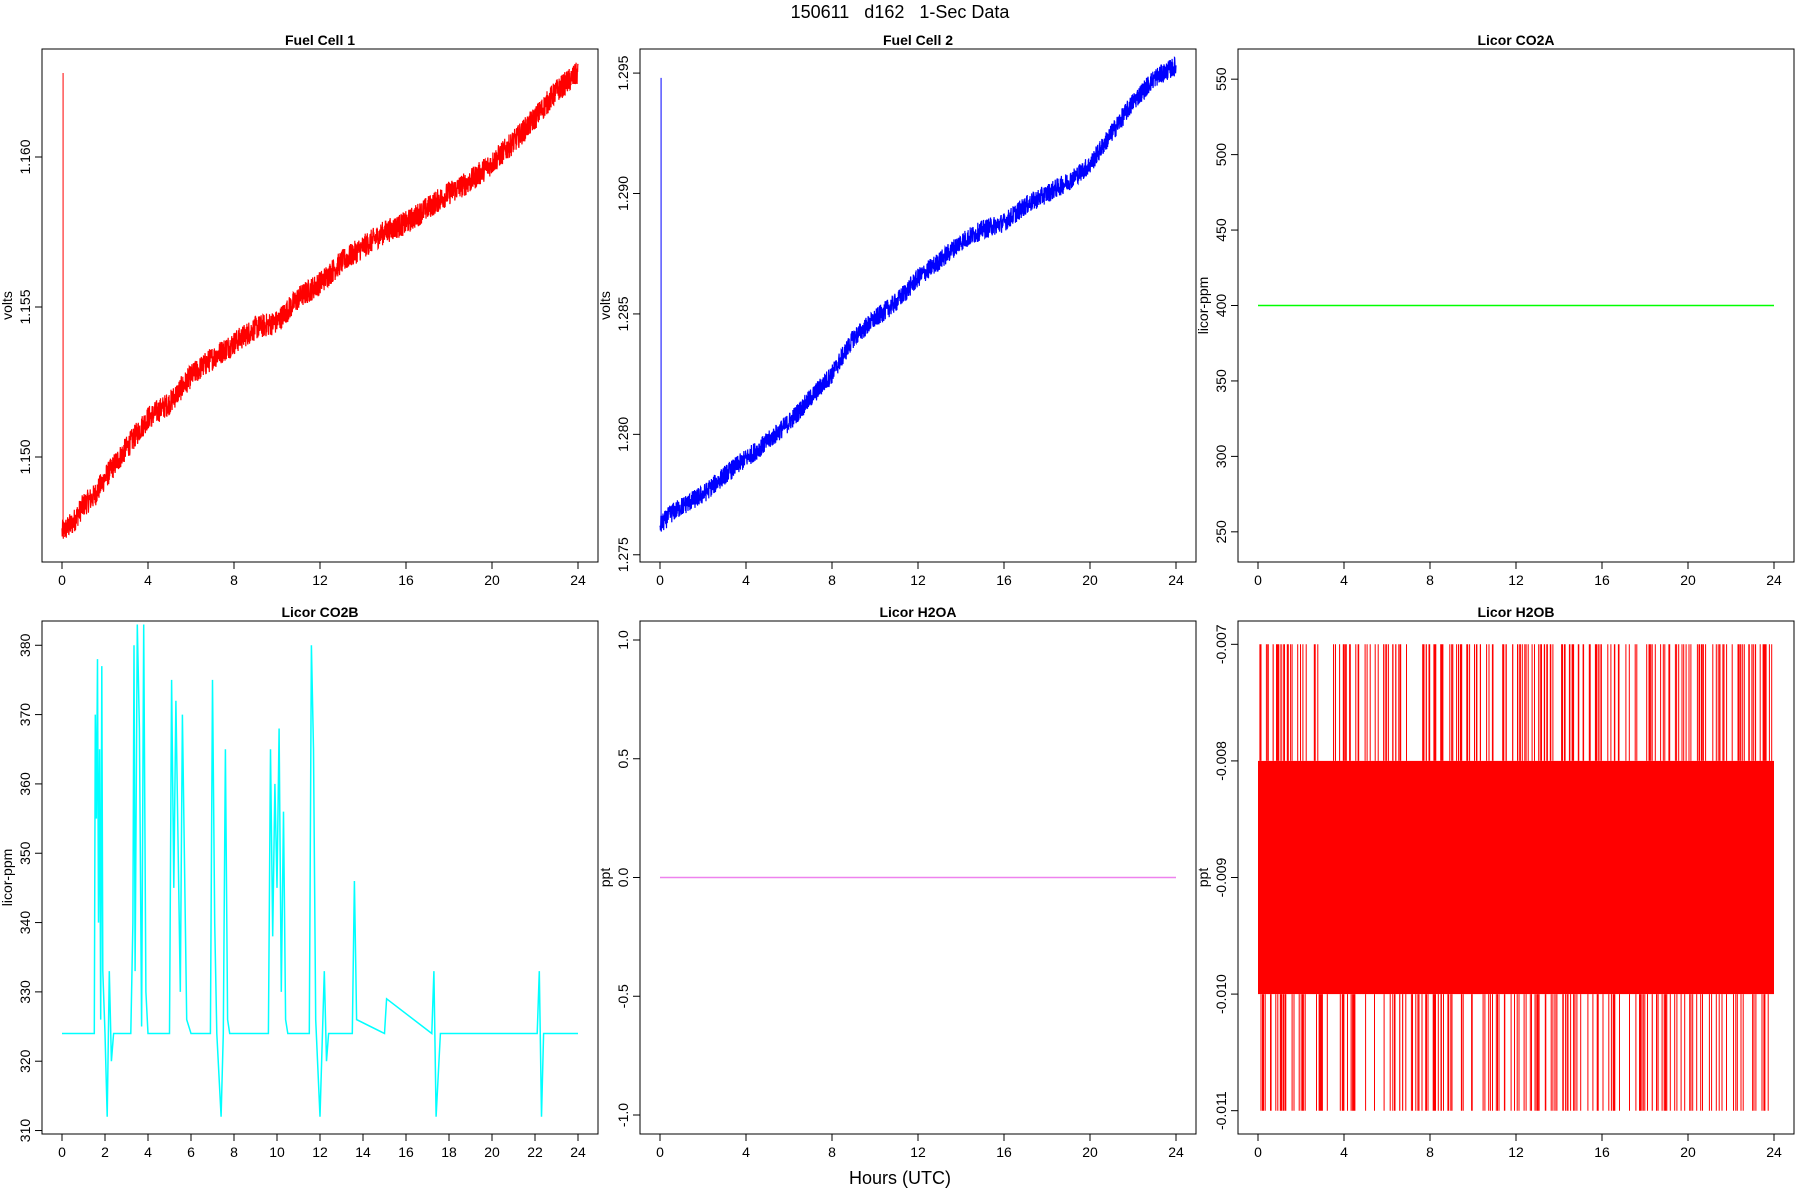  Describe the element at coordinates (900, 12) in the screenshot. I see `figure-title: 150611 d162 1-Sec Data` at that location.